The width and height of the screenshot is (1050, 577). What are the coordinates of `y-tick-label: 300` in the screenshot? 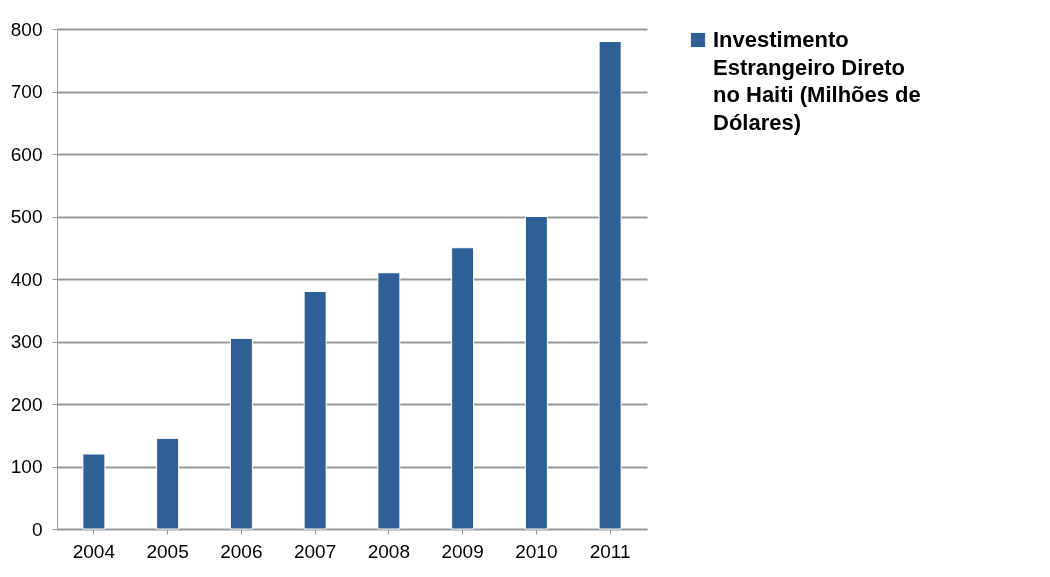 It's located at (26, 341).